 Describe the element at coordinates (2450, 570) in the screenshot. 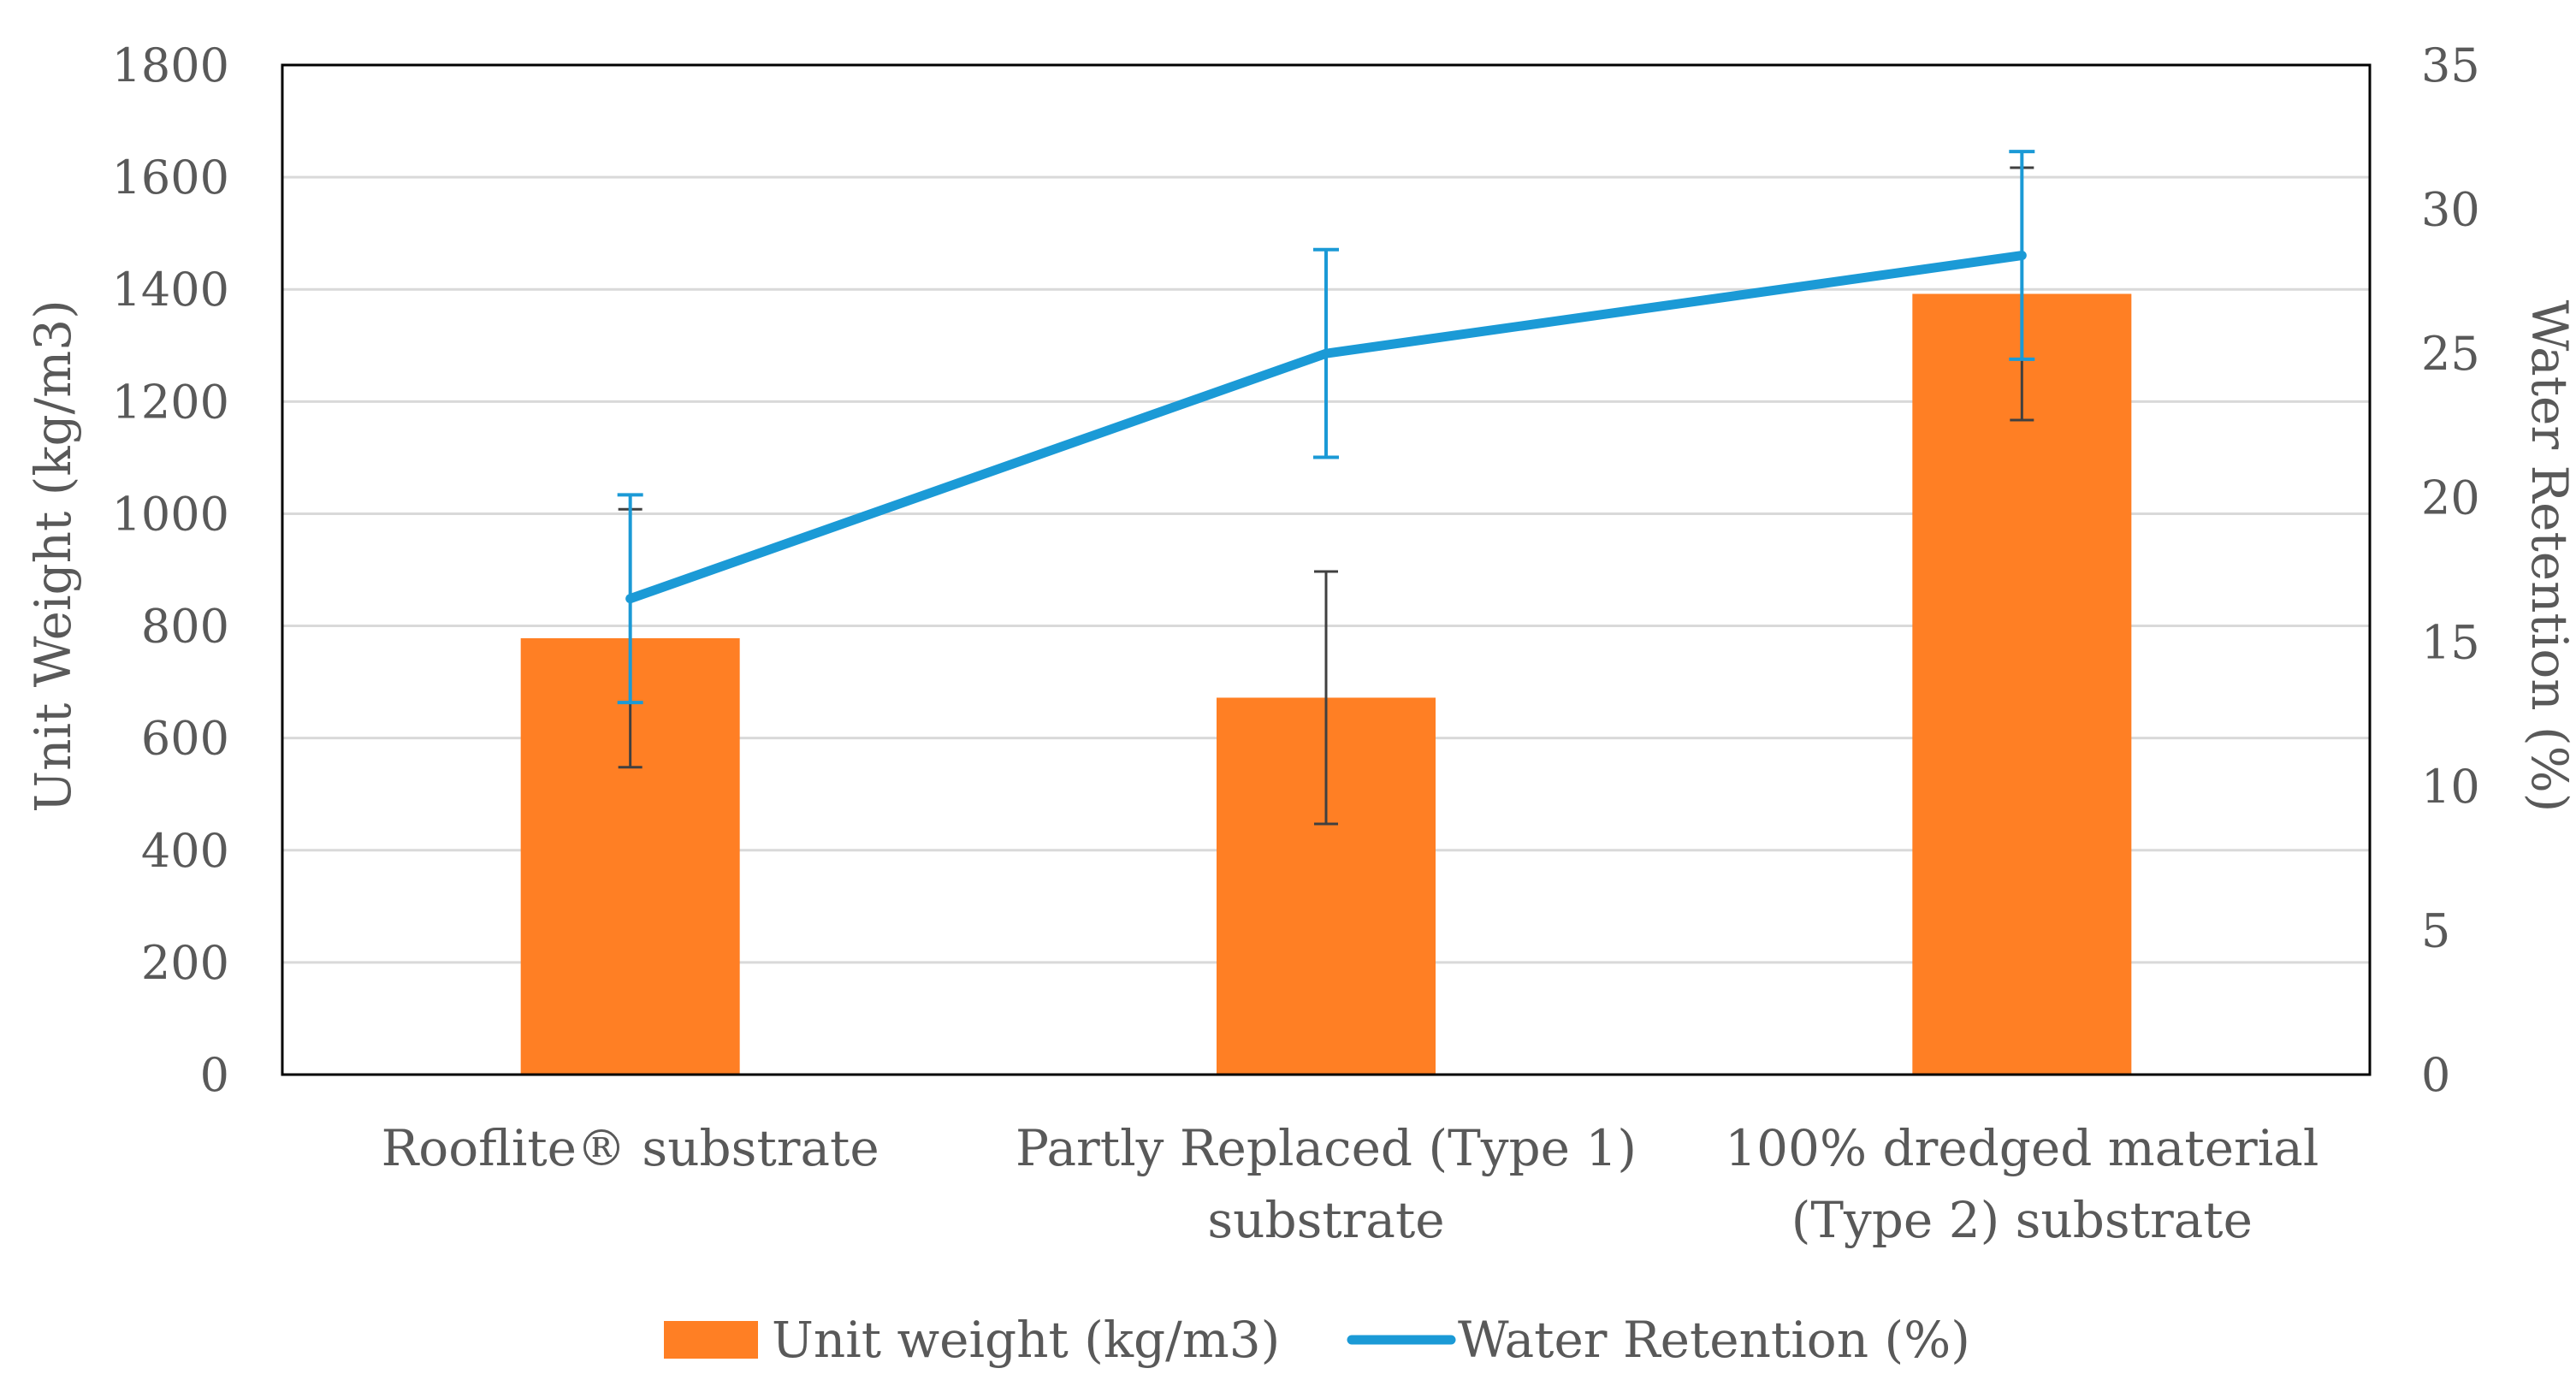

I see `right-axis-ticks: 0 5 10 15 20 25 30 35` at that location.